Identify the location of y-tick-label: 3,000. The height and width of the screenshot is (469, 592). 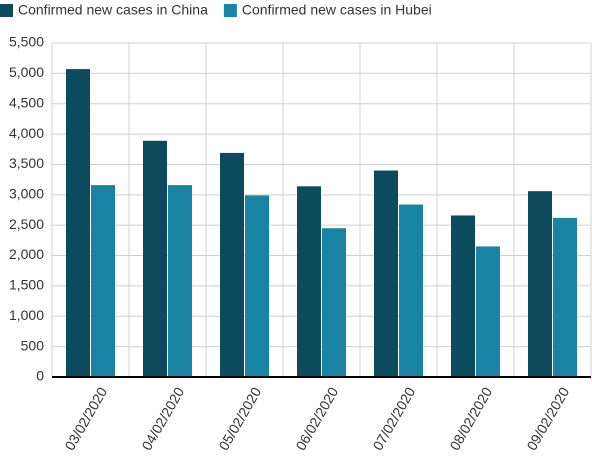
(26, 194).